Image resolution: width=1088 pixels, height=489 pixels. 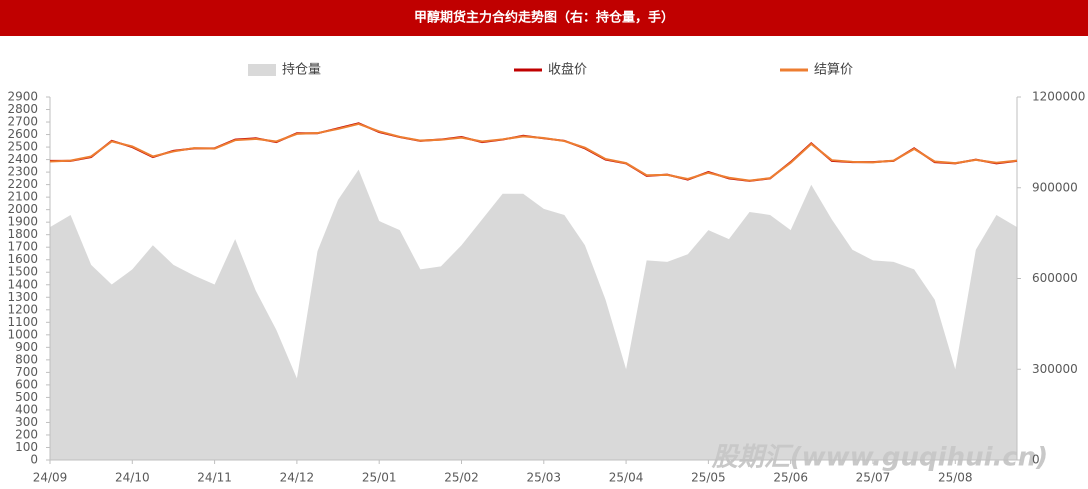 I want to click on y-tick-label: 1500, so click(x=22, y=272).